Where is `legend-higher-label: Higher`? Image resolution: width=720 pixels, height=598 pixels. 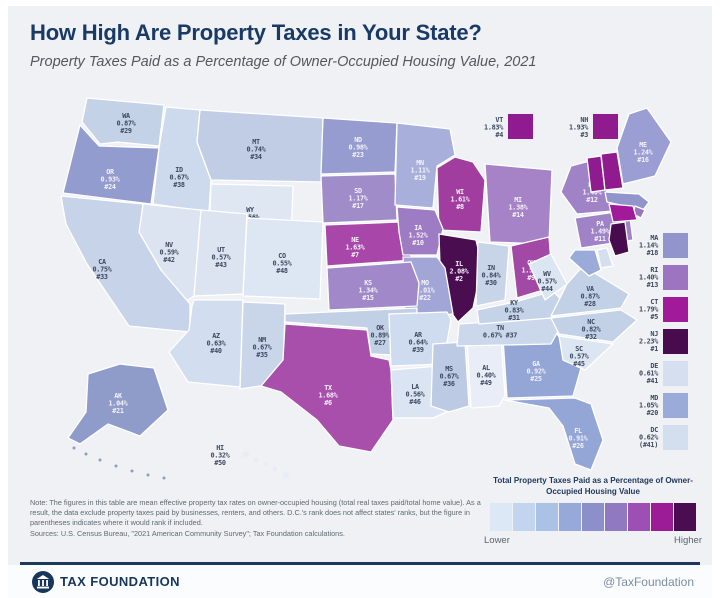
legend-higher-label: Higher is located at coordinates (688, 540).